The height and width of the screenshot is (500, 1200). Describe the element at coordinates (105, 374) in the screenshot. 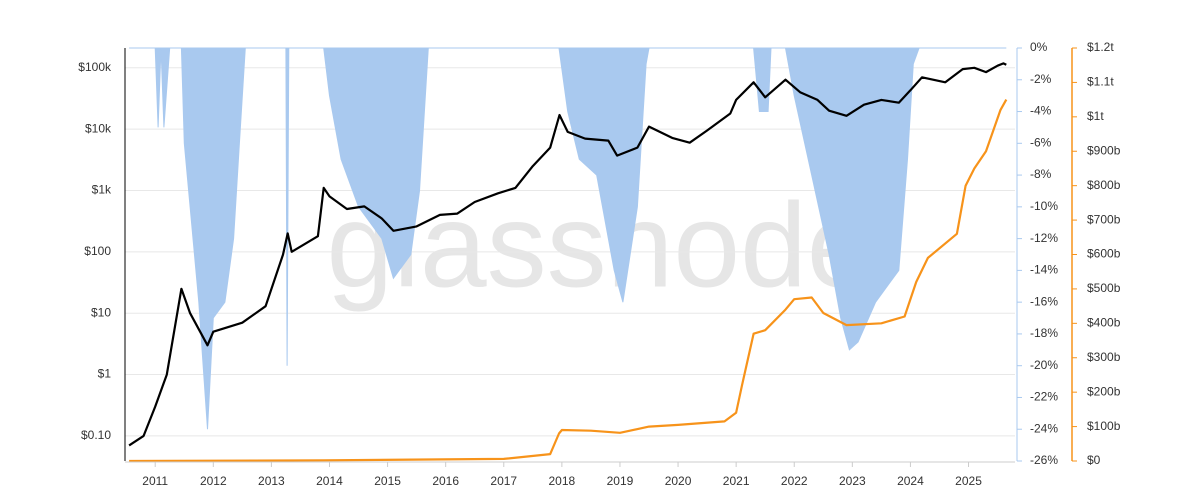

I see `y-tick-label: $1` at that location.